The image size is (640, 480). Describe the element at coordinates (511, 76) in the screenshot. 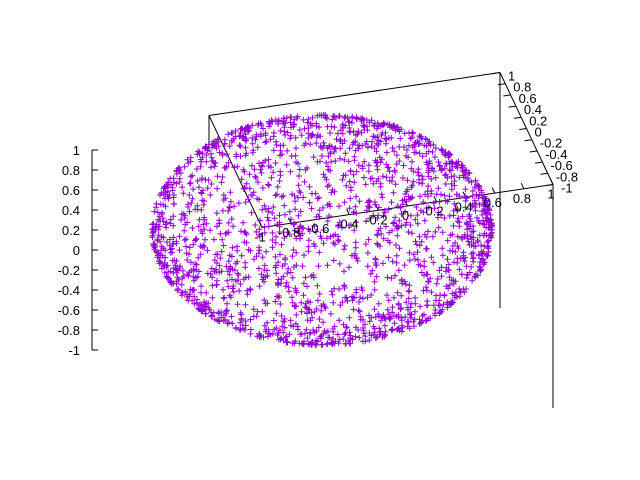

I see `y-tick-label: 1` at that location.